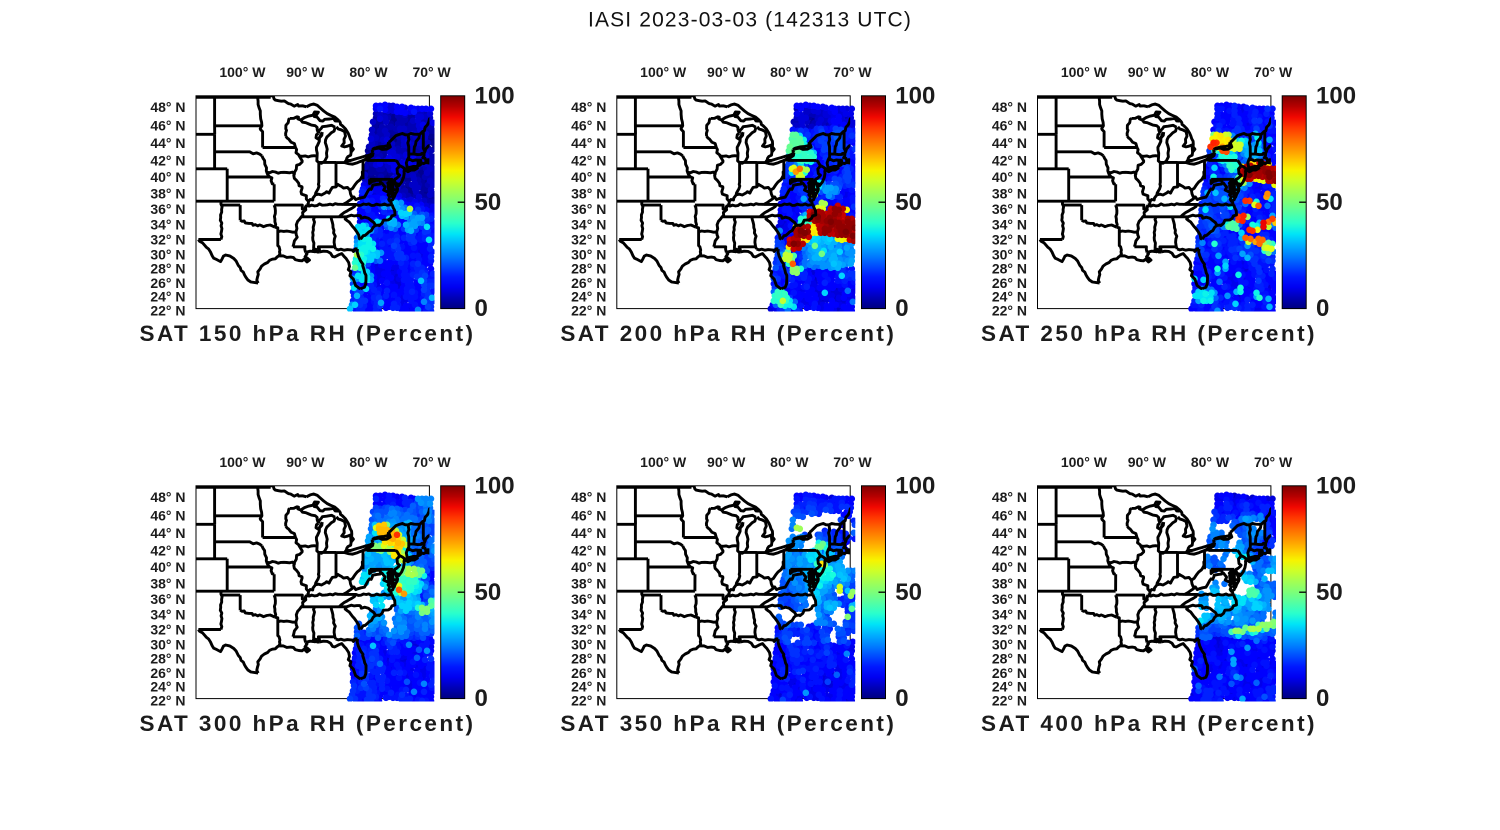 Image resolution: width=1500 pixels, height=830 pixels. Describe the element at coordinates (750, 20) in the screenshot. I see `svg-text: IASI 2023-03-03 (142313 UTC)` at that location.